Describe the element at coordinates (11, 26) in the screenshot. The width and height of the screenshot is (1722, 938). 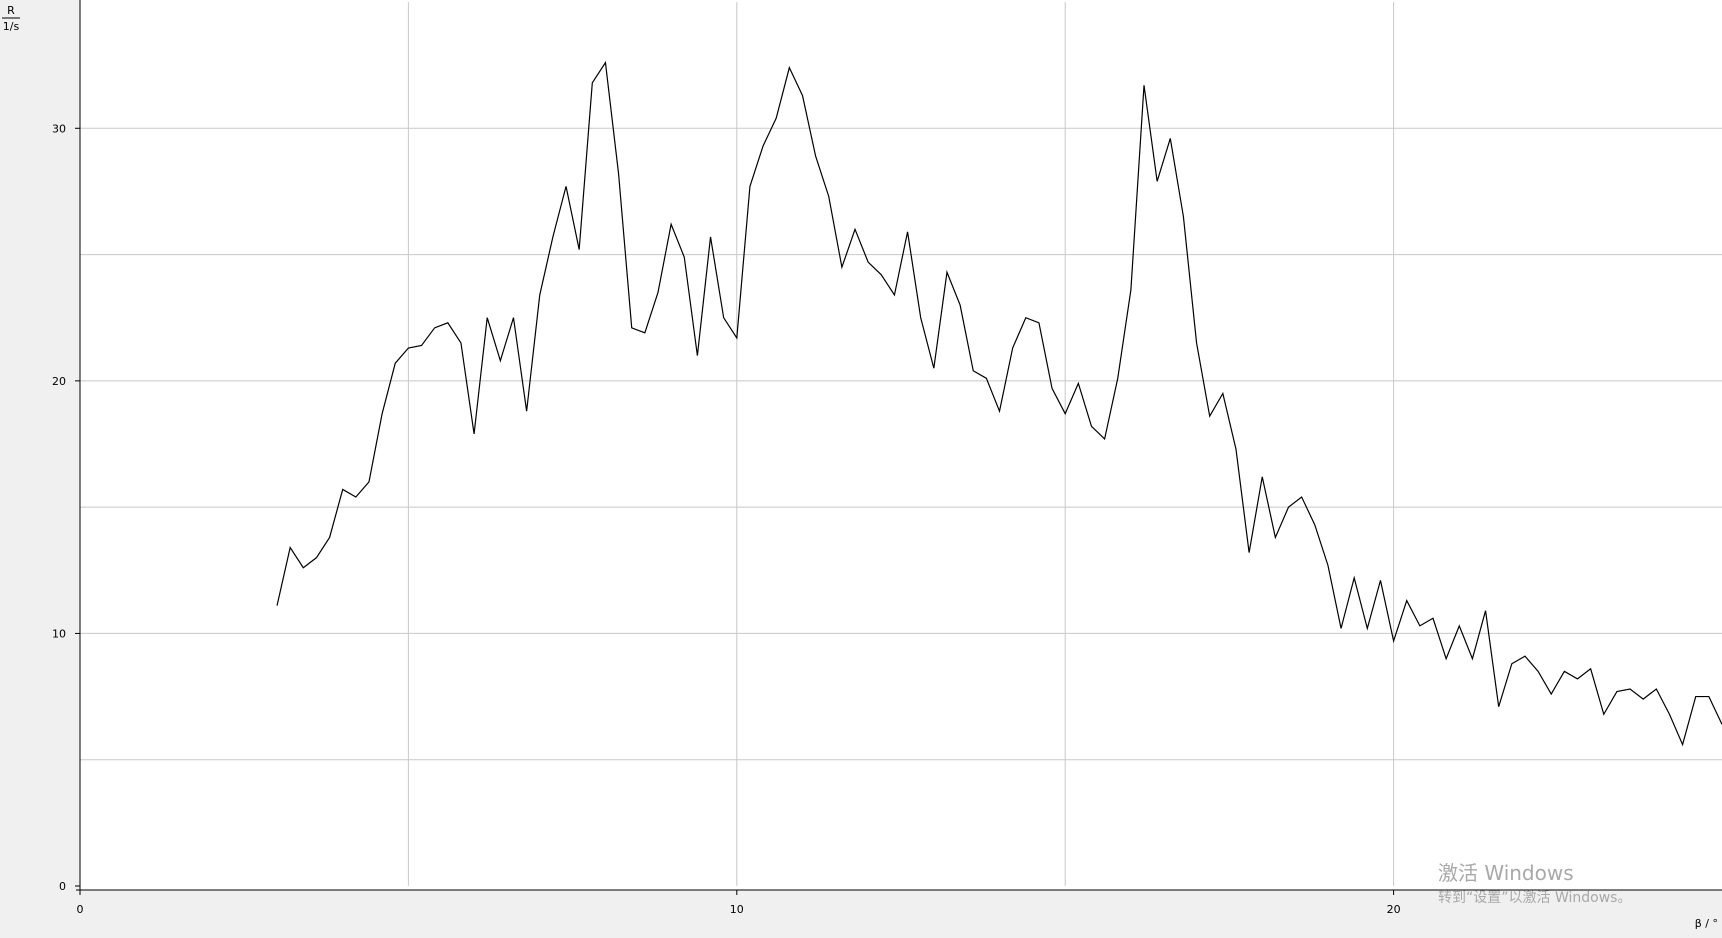
I see `y-axis-label-denominator: 1/s` at that location.